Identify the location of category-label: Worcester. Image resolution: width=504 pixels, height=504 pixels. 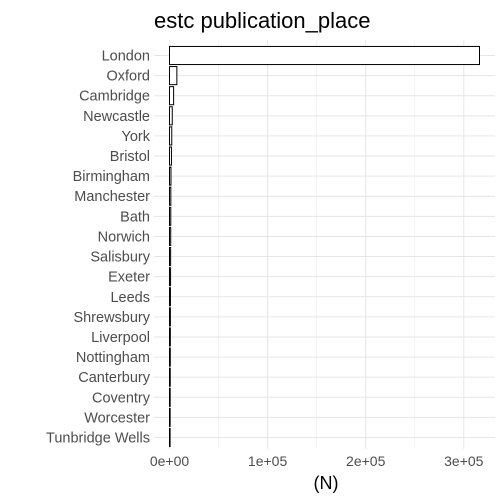
(117, 418).